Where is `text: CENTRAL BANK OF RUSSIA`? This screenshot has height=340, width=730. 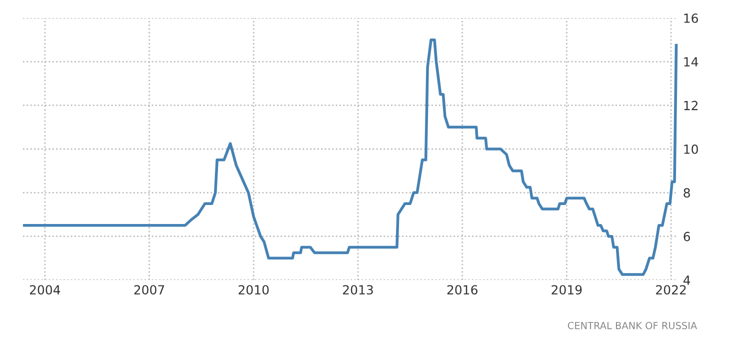 text: CENTRAL BANK OF RUSSIA is located at coordinates (633, 326).